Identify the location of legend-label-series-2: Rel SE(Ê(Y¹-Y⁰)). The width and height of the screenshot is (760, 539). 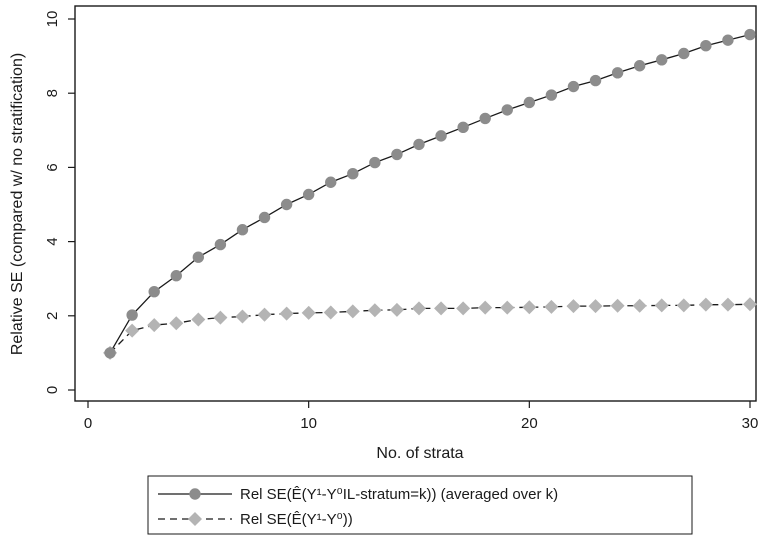
(296, 519).